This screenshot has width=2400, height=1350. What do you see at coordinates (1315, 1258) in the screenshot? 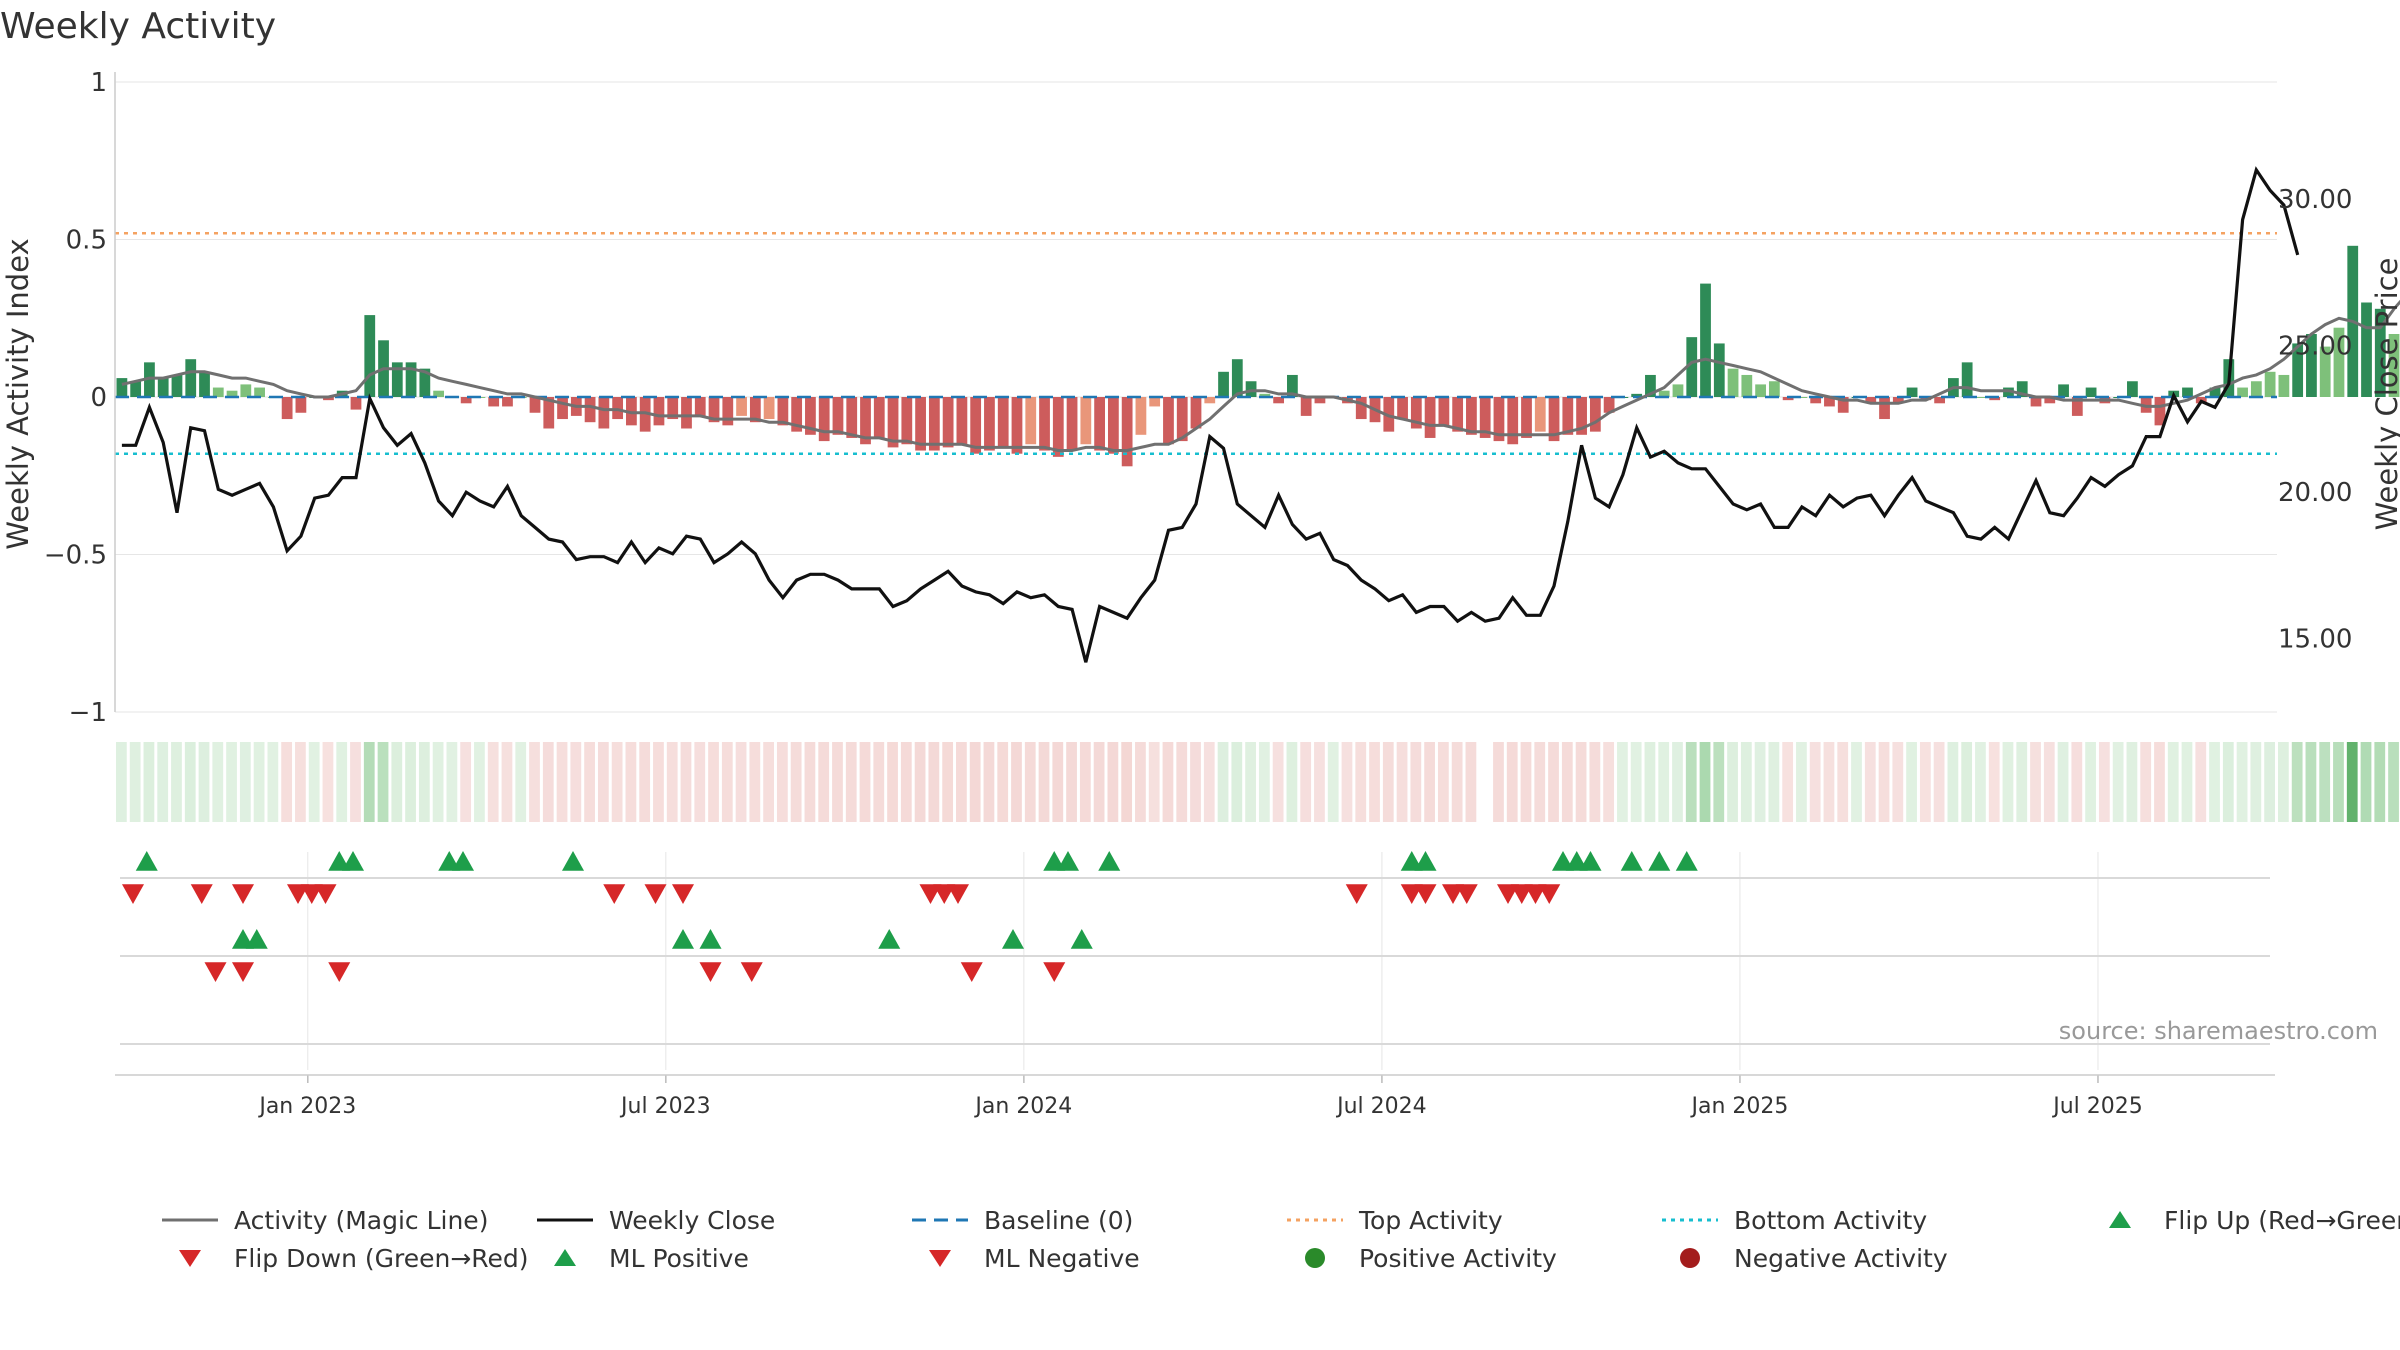
I see `circle-swatch-icon` at bounding box center [1315, 1258].